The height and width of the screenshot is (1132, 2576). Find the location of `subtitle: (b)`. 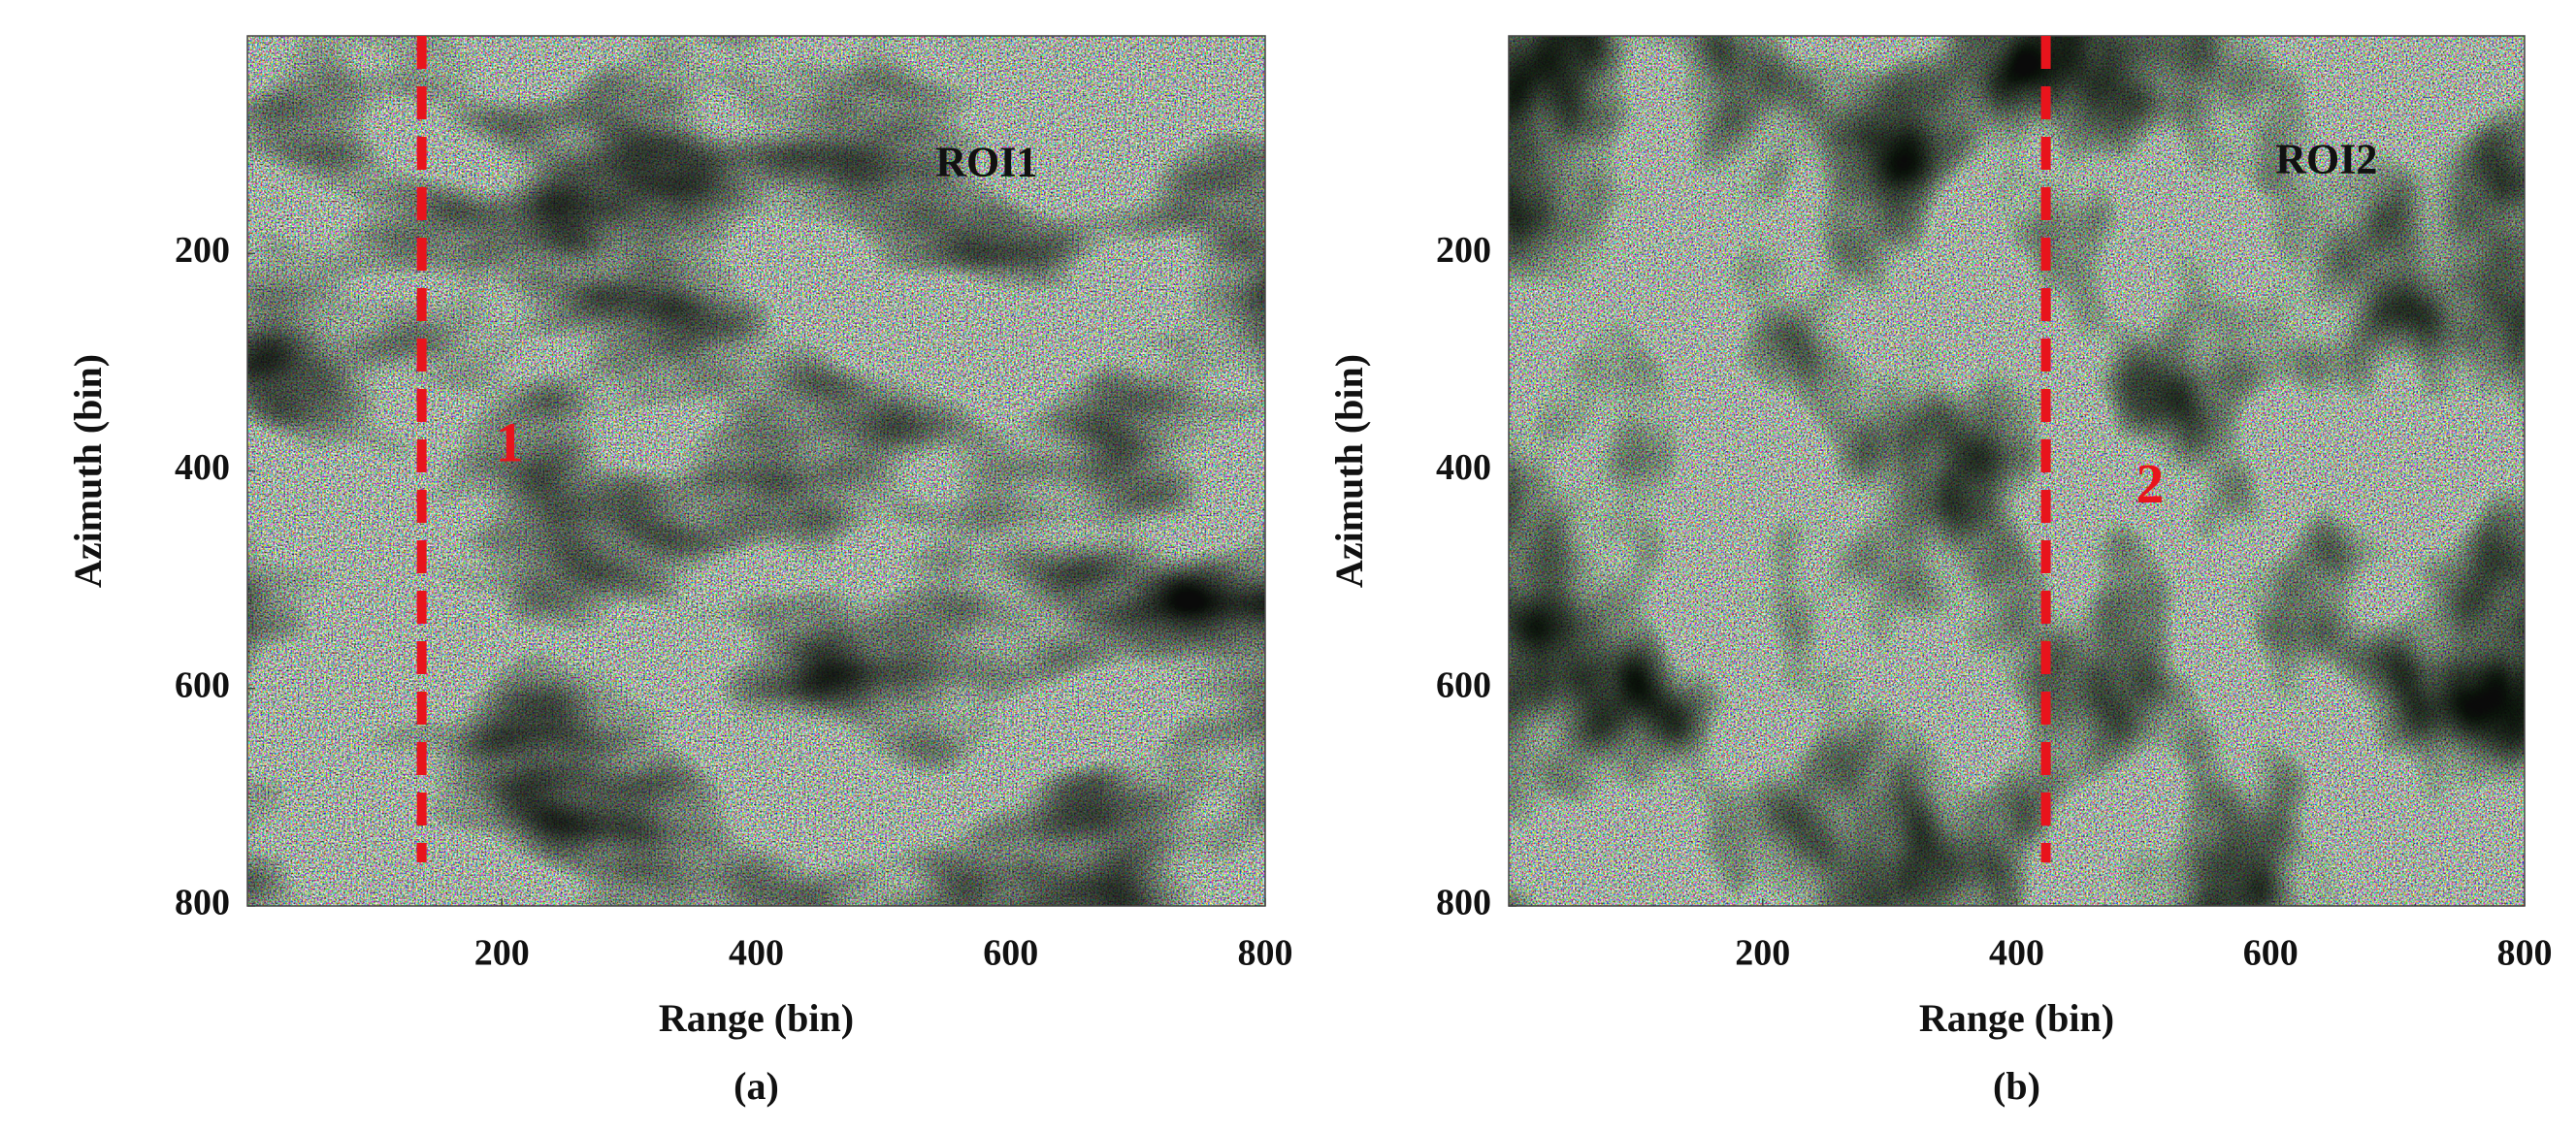

subtitle: (b) is located at coordinates (2017, 1086).